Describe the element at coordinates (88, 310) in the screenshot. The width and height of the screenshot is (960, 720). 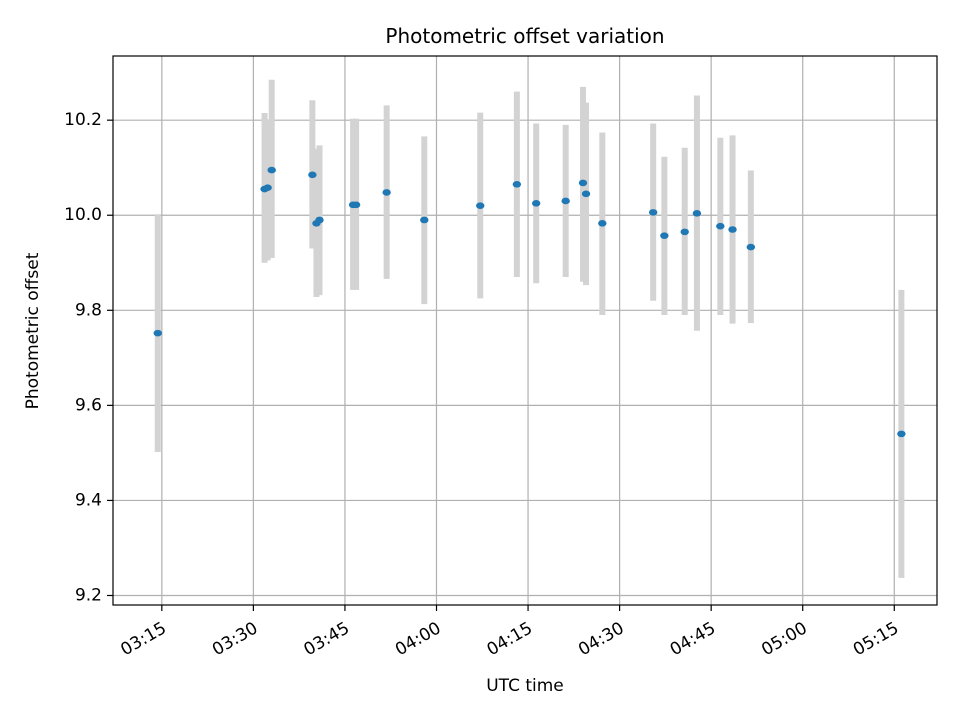
I see `y-tick-label: 9.8` at that location.